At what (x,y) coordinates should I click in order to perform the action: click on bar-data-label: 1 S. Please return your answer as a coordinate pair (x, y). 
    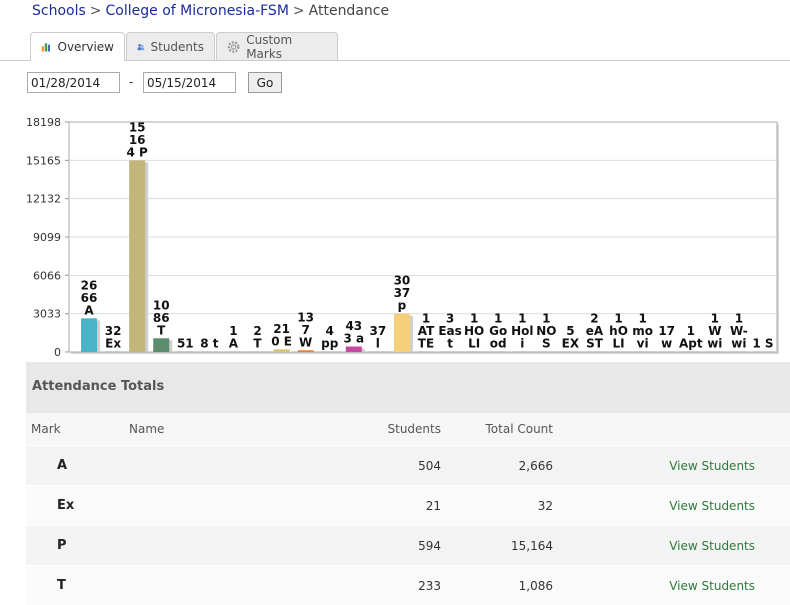
    Looking at the image, I should click on (762, 343).